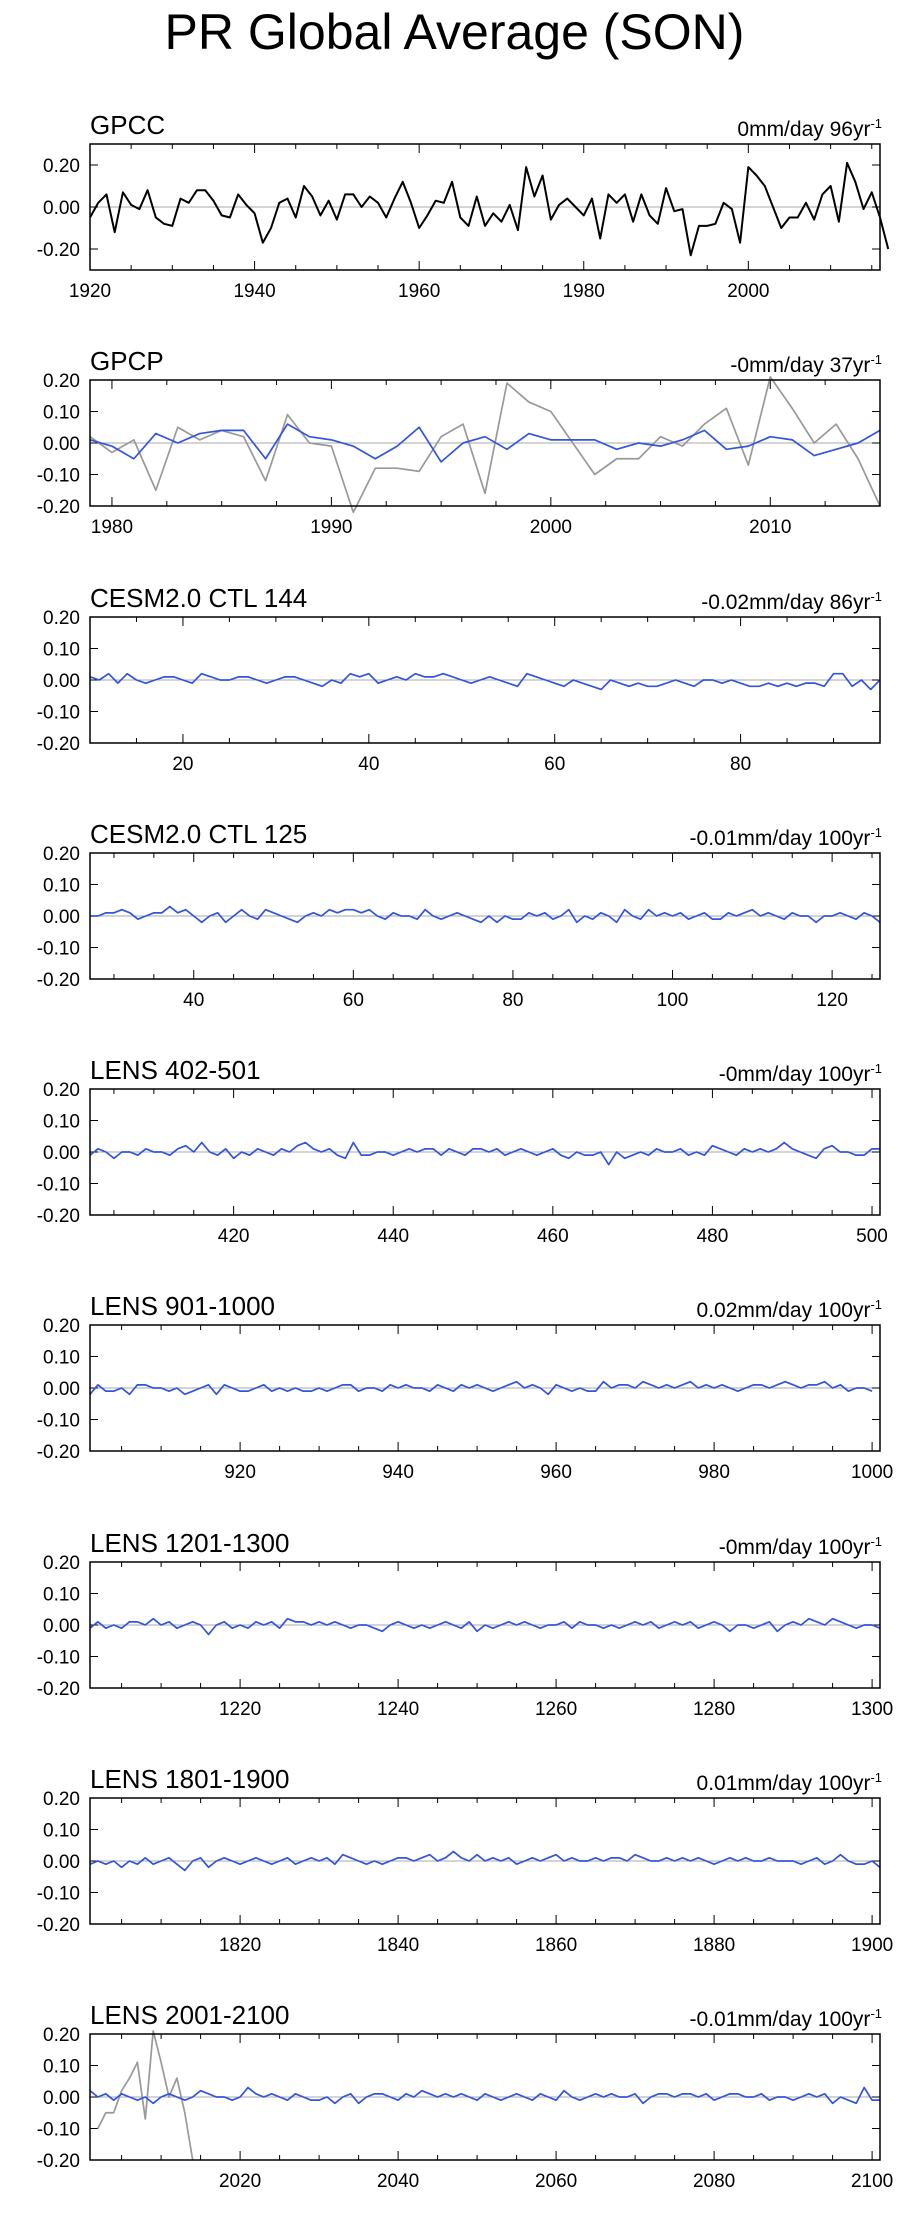 The image size is (909, 2219). What do you see at coordinates (393, 1236) in the screenshot?
I see `x-tick-label: 440` at bounding box center [393, 1236].